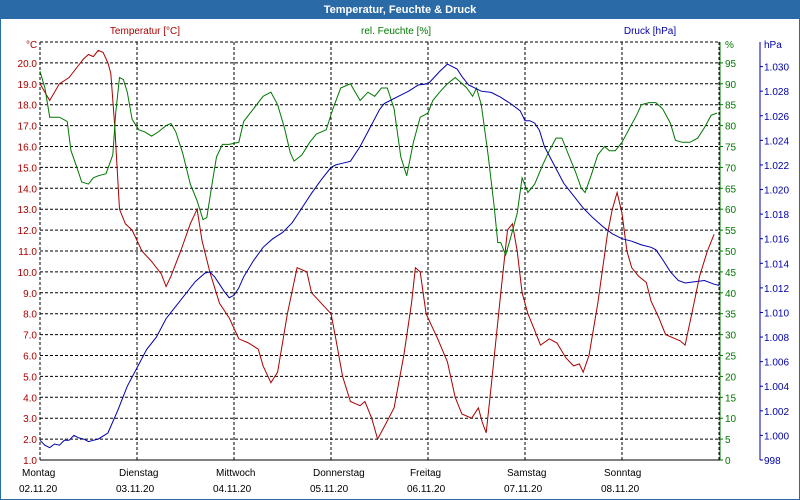 This screenshot has height=500, width=800. Describe the element at coordinates (526, 473) in the screenshot. I see `day-weekday-label: Samstag` at that location.